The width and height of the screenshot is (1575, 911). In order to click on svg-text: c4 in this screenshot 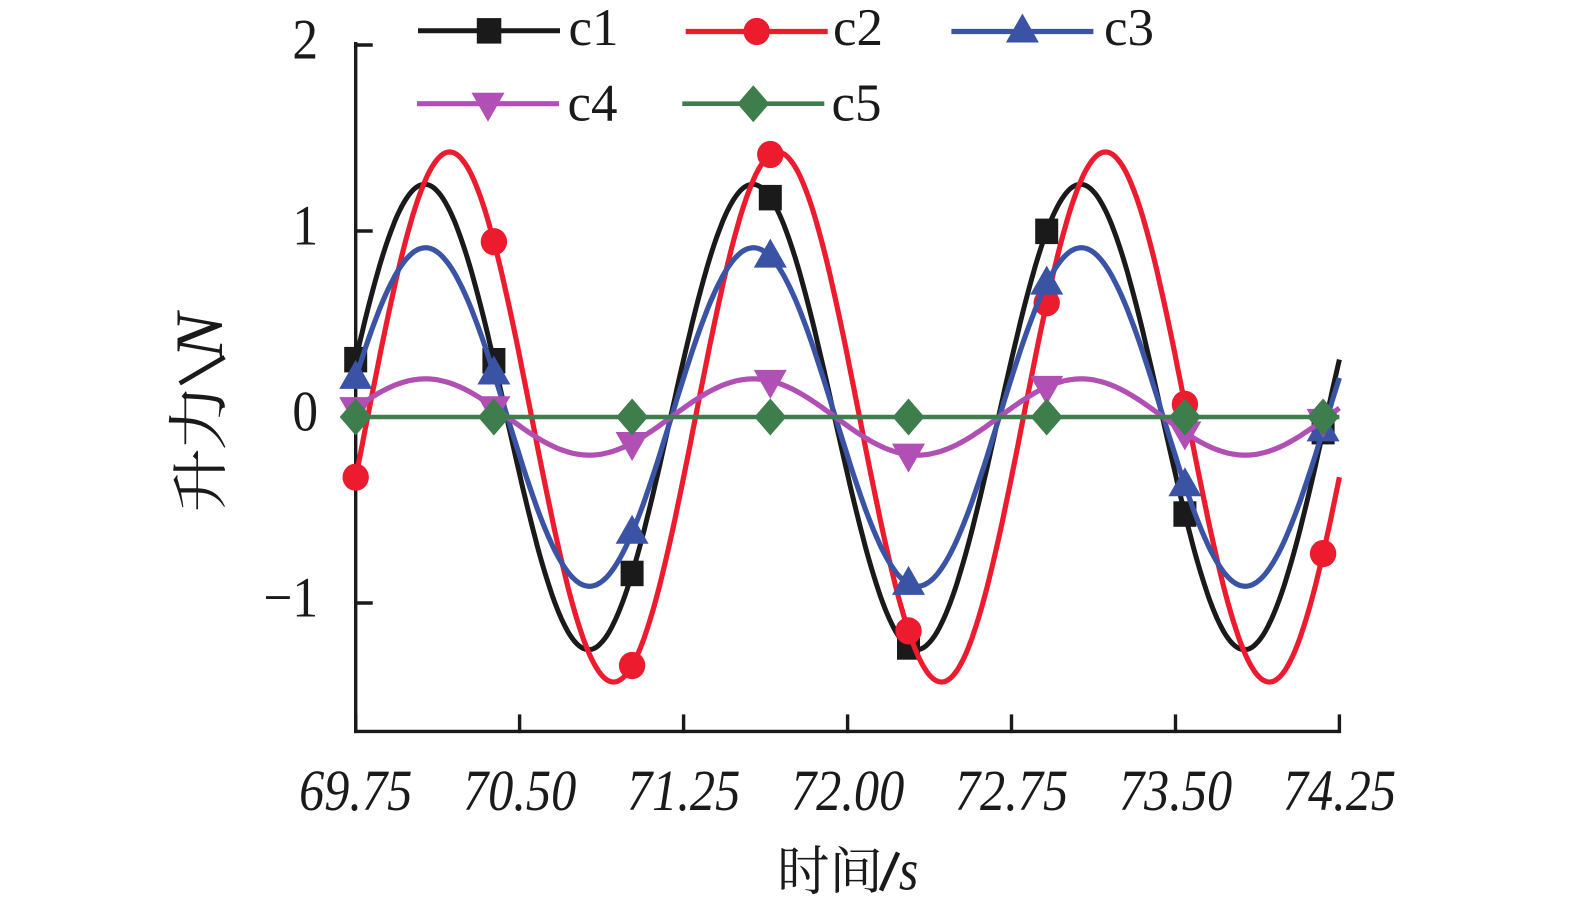, I will do `click(593, 104)`.